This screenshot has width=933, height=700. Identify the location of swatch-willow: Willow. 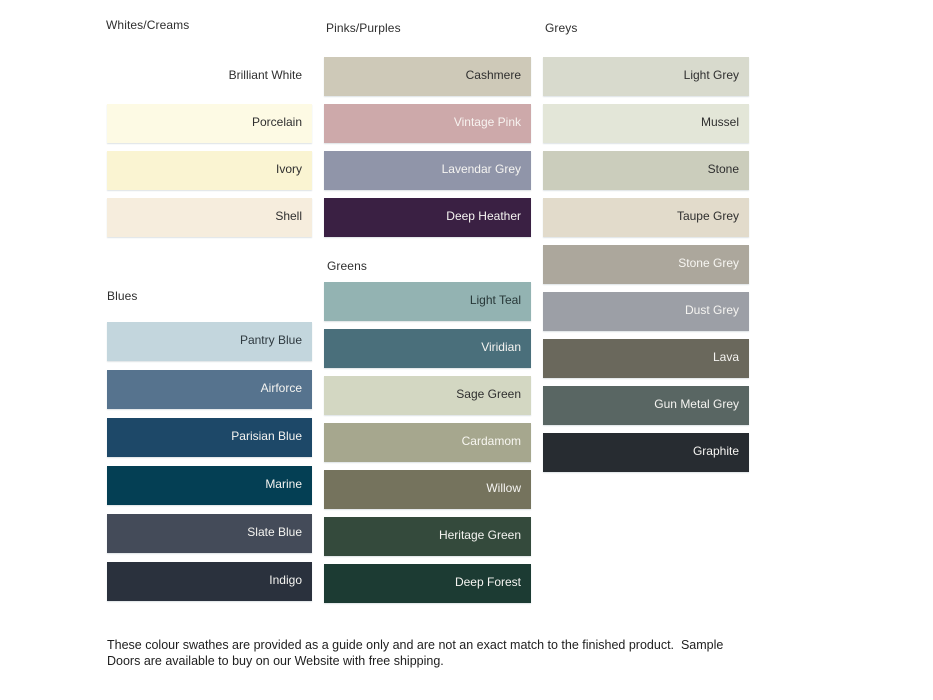
(427, 489).